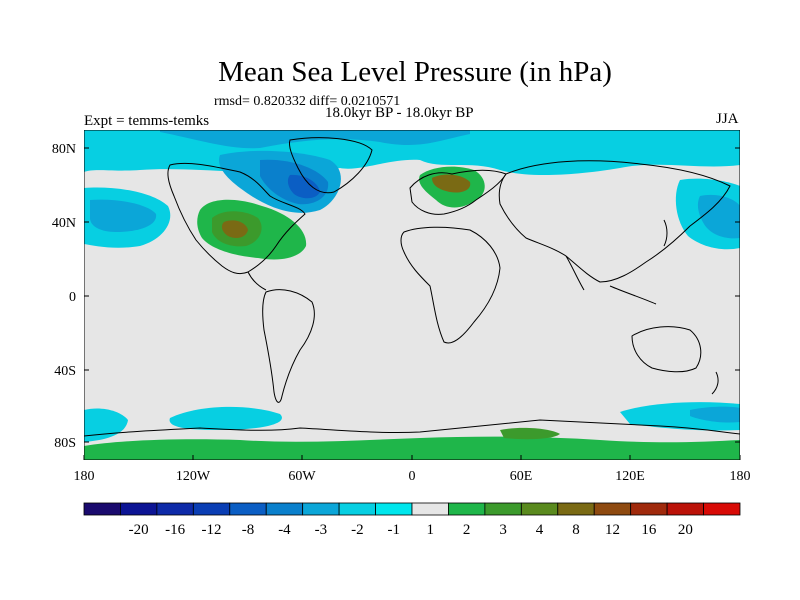  Describe the element at coordinates (303, 186) in the screenshot. I see `contour-greenland-deep` at that location.